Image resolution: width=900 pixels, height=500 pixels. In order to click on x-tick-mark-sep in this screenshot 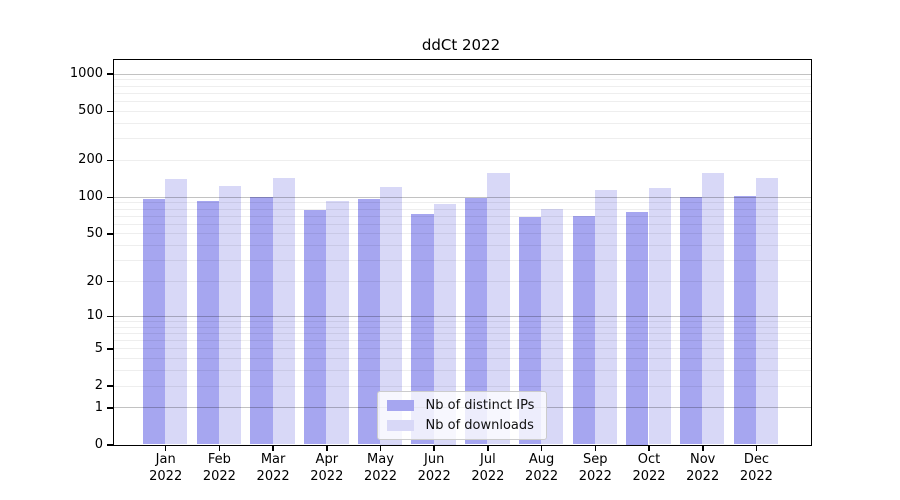, I will do `click(595, 448)`.